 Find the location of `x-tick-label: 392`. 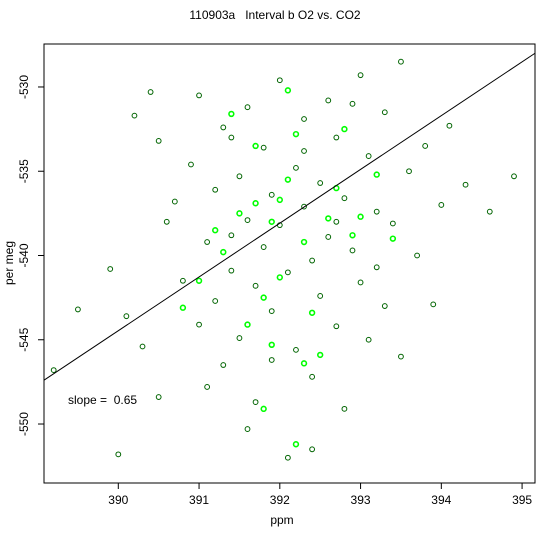

x-tick-label: 392 is located at coordinates (280, 500).